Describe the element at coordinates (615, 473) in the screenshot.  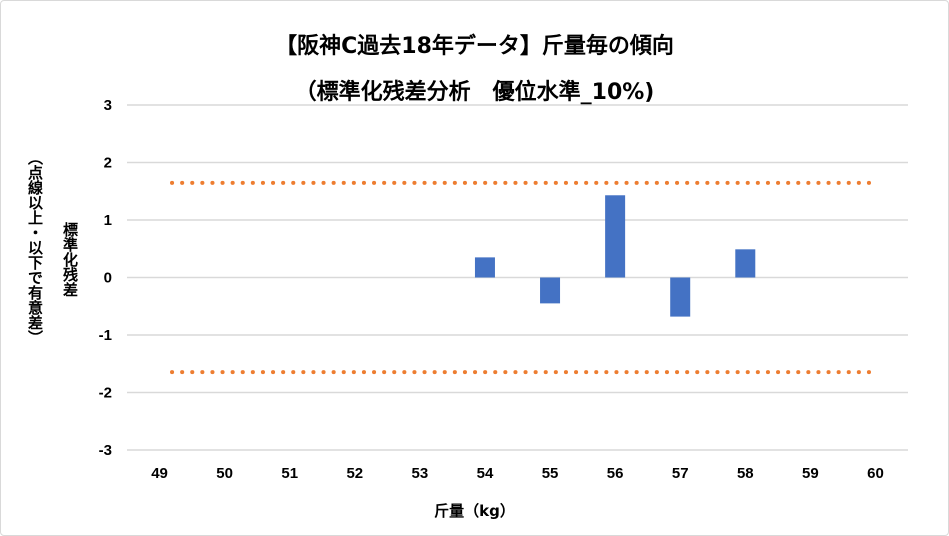
I see `x-tick-label: 56` at that location.